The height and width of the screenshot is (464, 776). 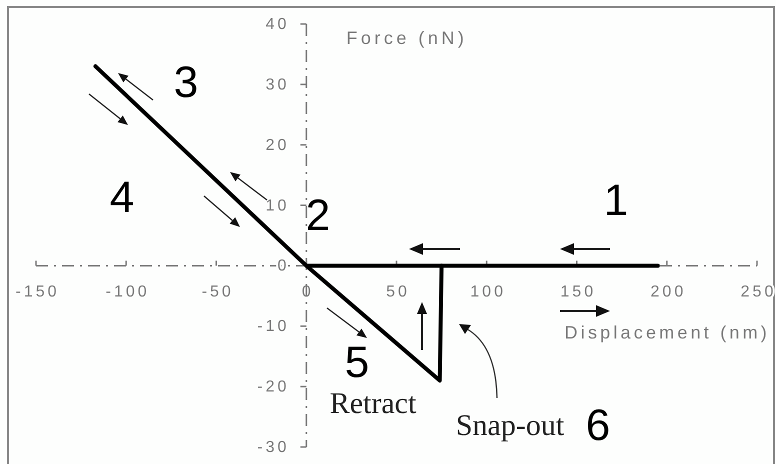 What do you see at coordinates (578, 291) in the screenshot?
I see `x-tick-label: 150` at bounding box center [578, 291].